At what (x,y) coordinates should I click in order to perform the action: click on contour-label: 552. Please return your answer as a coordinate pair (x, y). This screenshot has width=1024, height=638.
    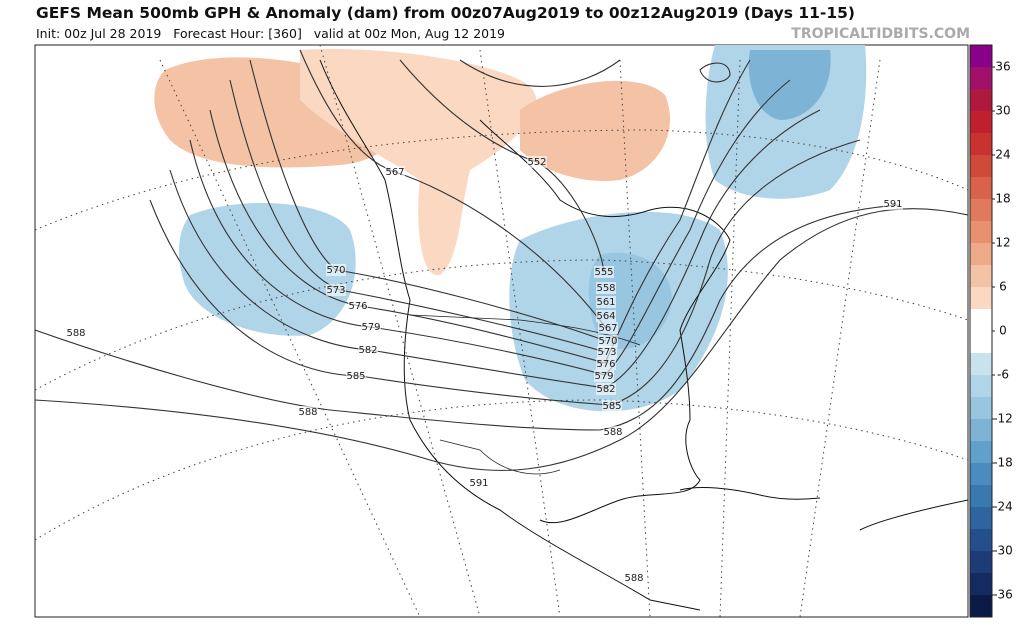
    Looking at the image, I should click on (536, 162).